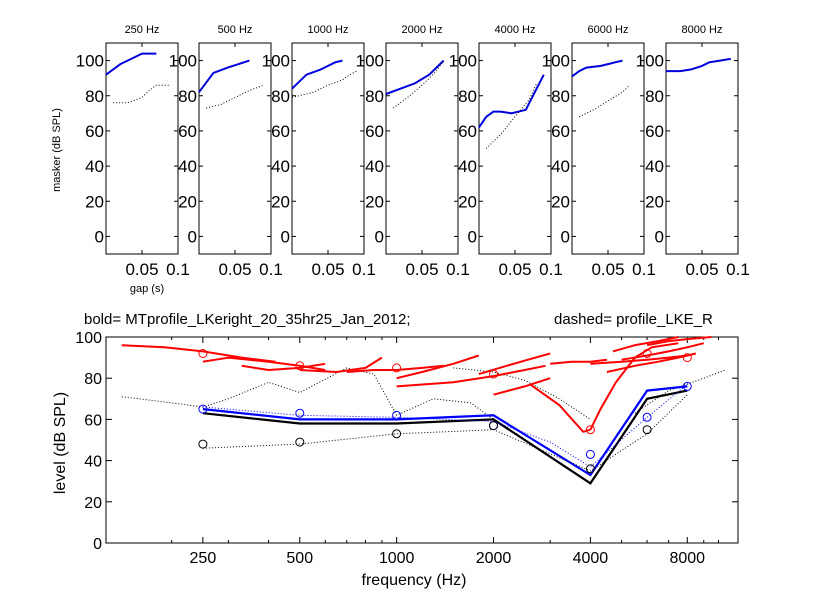  I want to click on panel-title: 2000 Hz, so click(422, 30).